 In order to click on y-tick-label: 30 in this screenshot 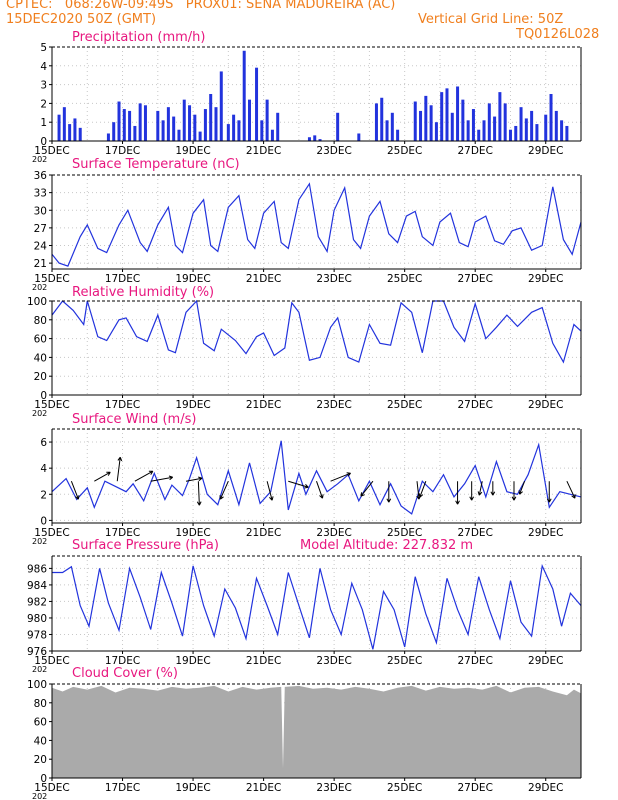, I will do `click(40, 211)`.